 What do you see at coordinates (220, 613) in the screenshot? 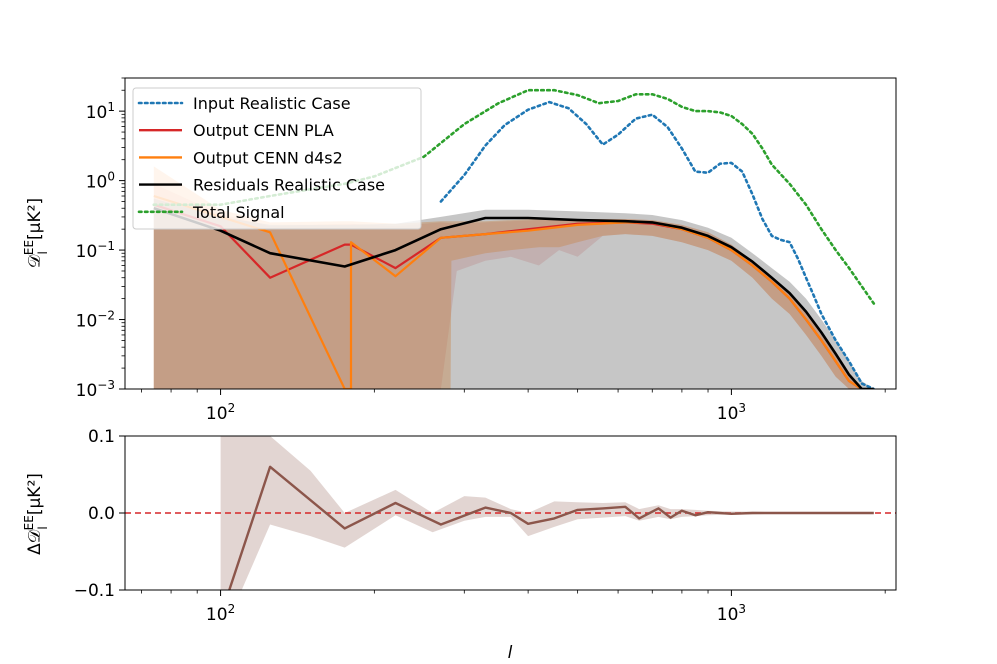
I see `bottom-xtick-label: 10²` at bounding box center [220, 613].